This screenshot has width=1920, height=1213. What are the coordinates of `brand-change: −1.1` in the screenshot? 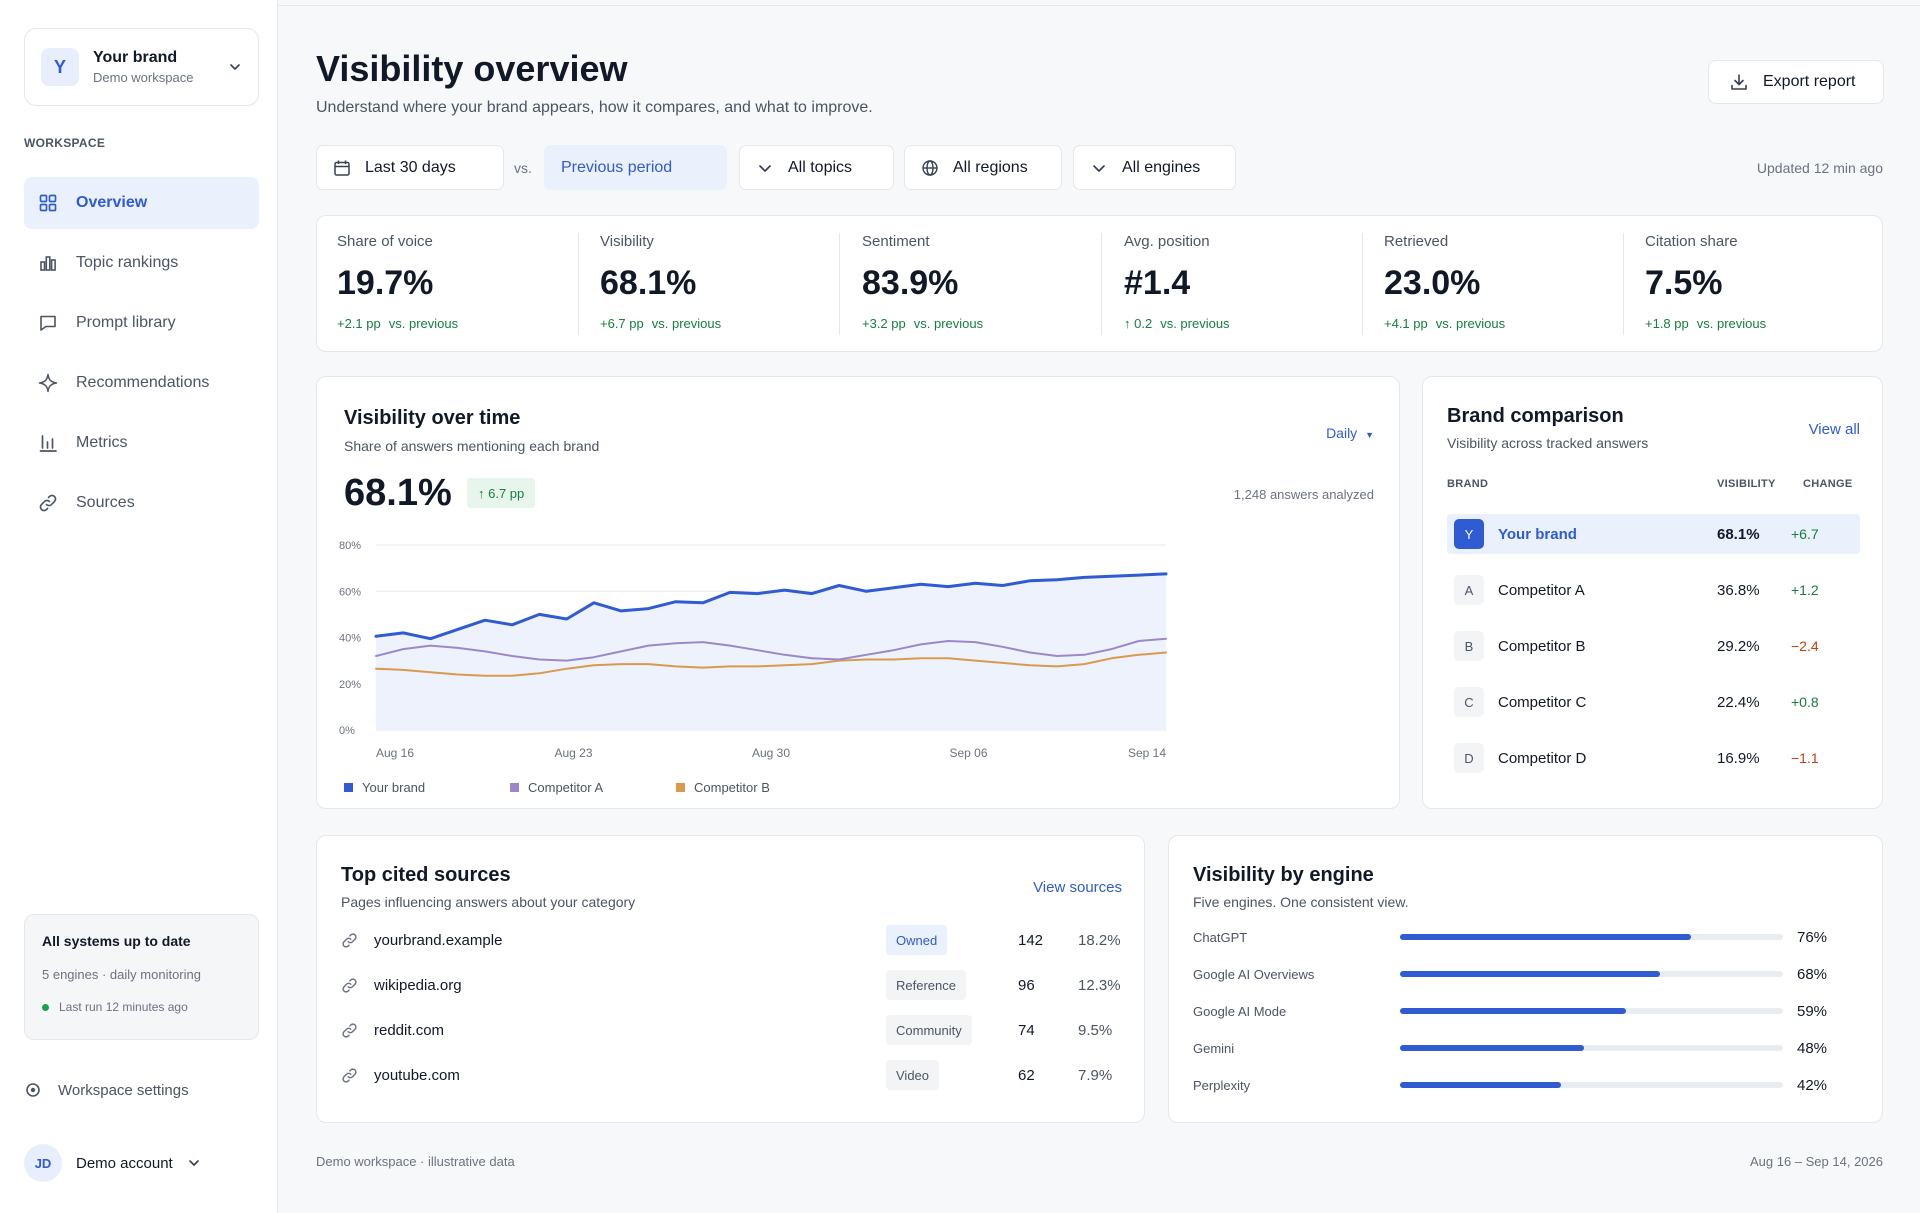 It's located at (1805, 758).